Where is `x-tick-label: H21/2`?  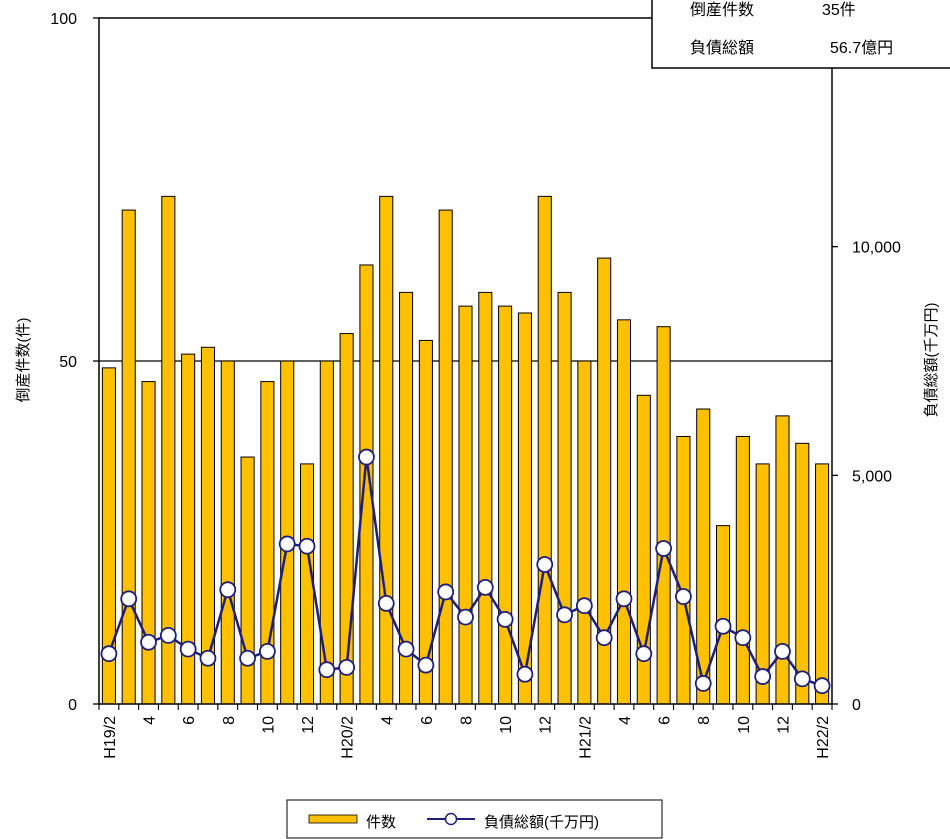 x-tick-label: H21/2 is located at coordinates (585, 737).